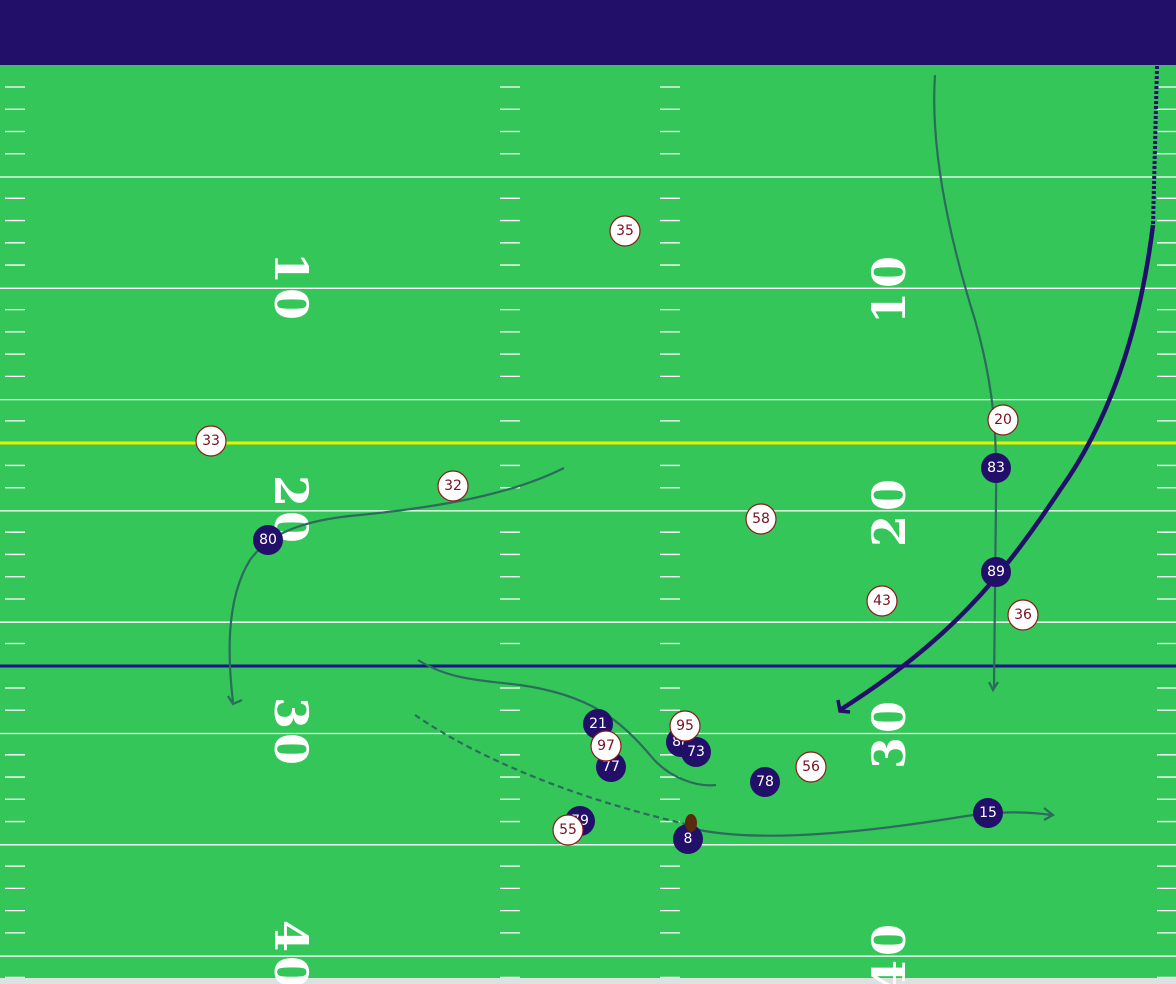 The image size is (1176, 984). What do you see at coordinates (611, 767) in the screenshot?
I see `player-number: 77` at bounding box center [611, 767].